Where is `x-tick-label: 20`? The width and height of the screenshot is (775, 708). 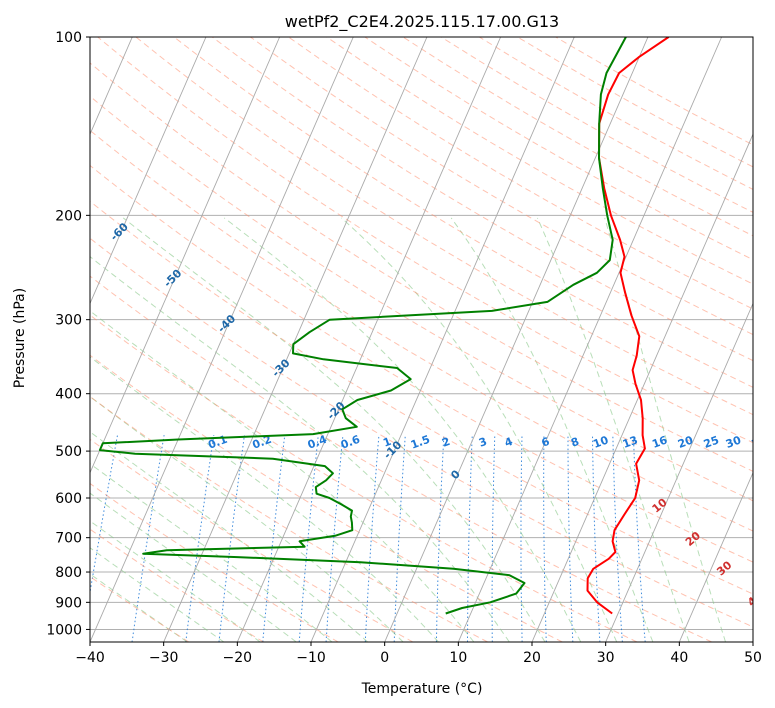
x-tick-label: 20 is located at coordinates (532, 658).